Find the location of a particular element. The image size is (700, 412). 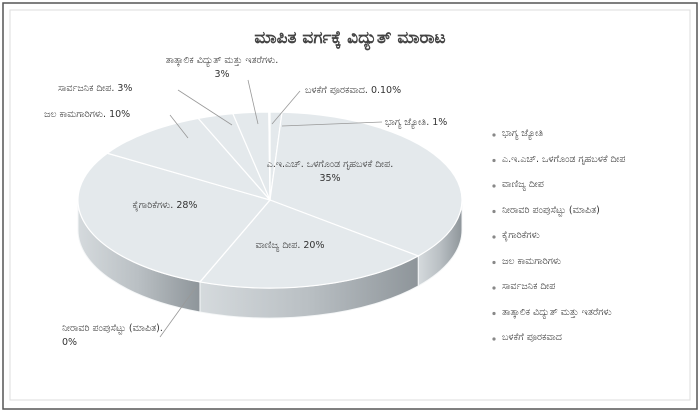

legend-label: ಬಳಕೆಗೆ ಪೂರಕವಾದ is located at coordinates (532, 337).